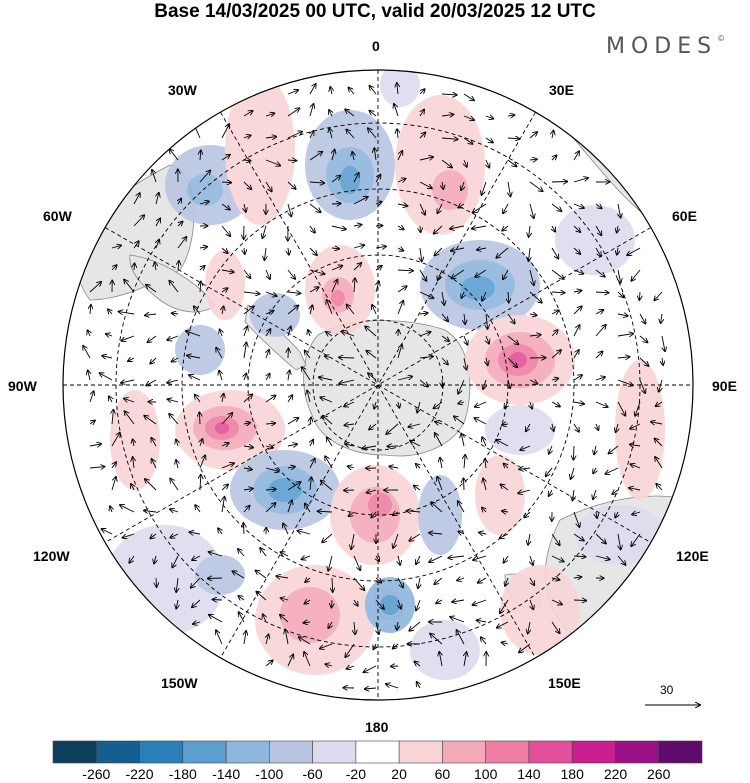  Describe the element at coordinates (667, 690) in the screenshot. I see `reference-vector-label: 30` at that location.